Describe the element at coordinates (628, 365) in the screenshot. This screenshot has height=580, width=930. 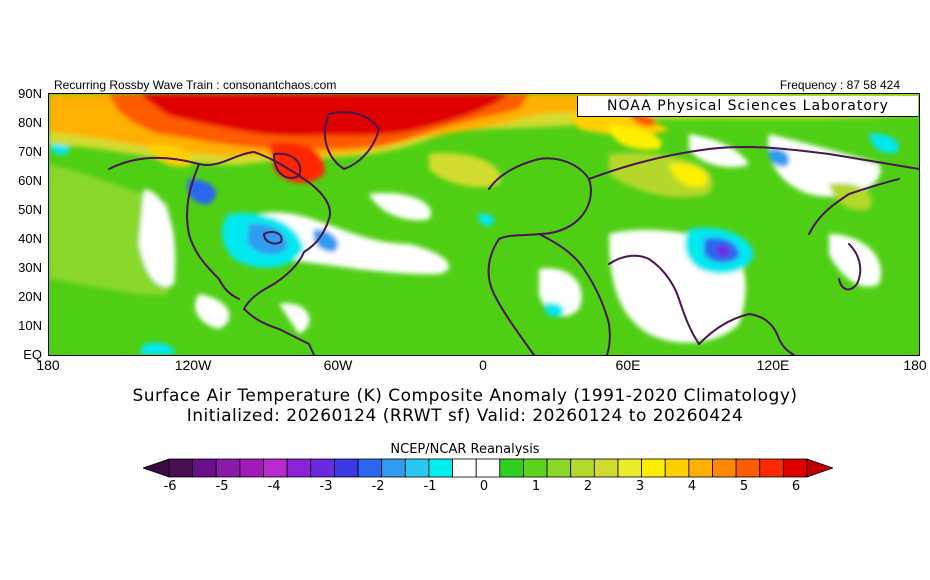
I see `lon-label-60e: 60E` at that location.